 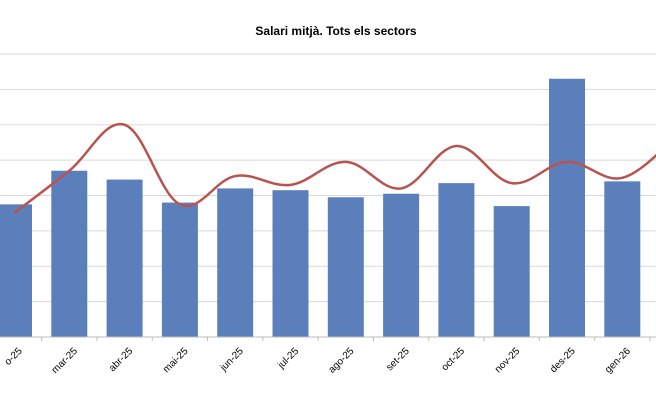 What do you see at coordinates (346, 339) in the screenshot?
I see `x-axis-ticks` at bounding box center [346, 339].